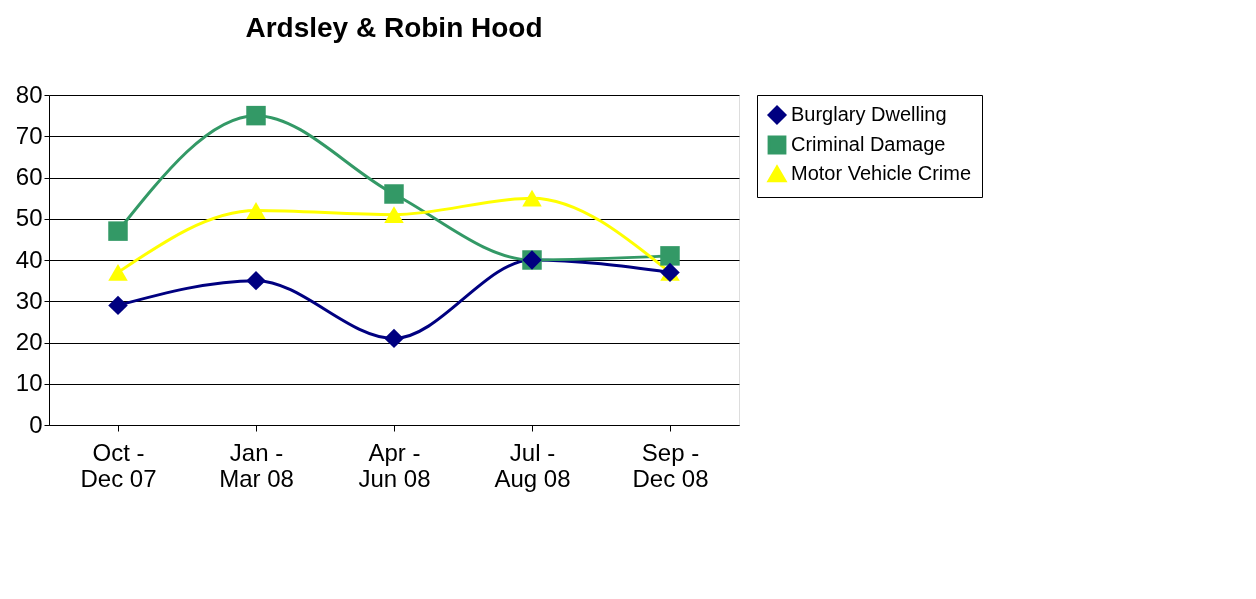 This screenshot has width=1256, height=599. What do you see at coordinates (36, 424) in the screenshot?
I see `y-tick-label: 0` at bounding box center [36, 424].